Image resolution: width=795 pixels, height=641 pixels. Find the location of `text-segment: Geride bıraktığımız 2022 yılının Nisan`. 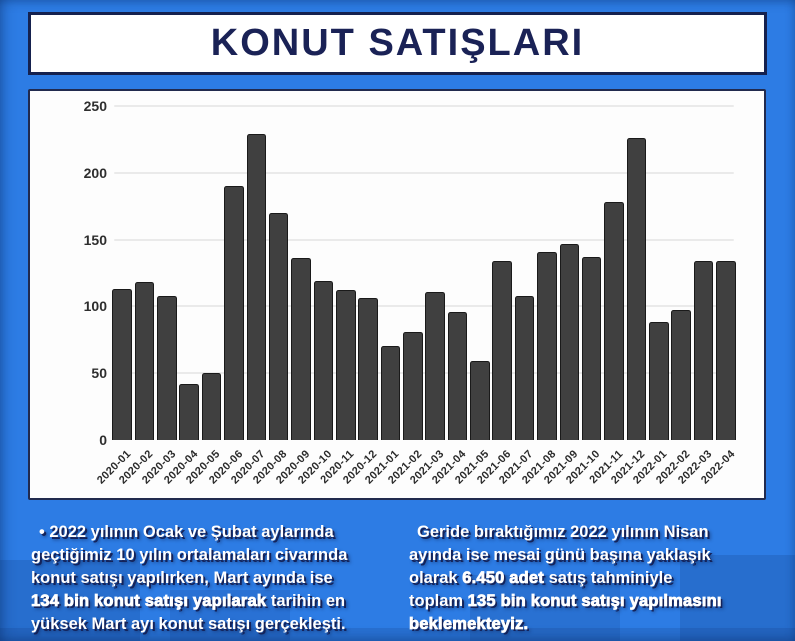

text-segment: Geride bıraktığımız 2022 yılının Nisan is located at coordinates (563, 532).